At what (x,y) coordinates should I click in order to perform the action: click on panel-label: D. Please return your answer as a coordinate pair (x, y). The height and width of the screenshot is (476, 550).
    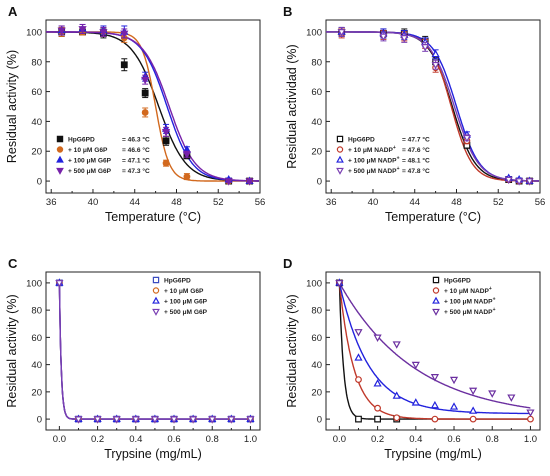
    Looking at the image, I should click on (287, 263).